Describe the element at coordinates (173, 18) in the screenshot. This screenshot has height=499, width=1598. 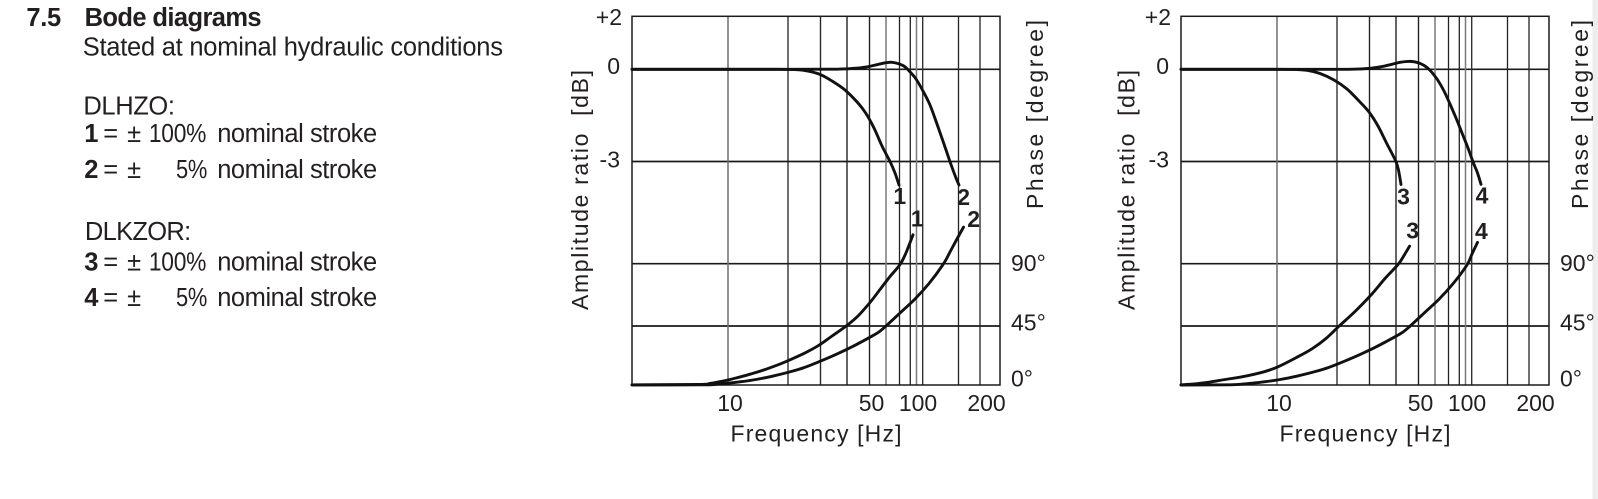
I see `svg-text: Bode diagrams` at that location.